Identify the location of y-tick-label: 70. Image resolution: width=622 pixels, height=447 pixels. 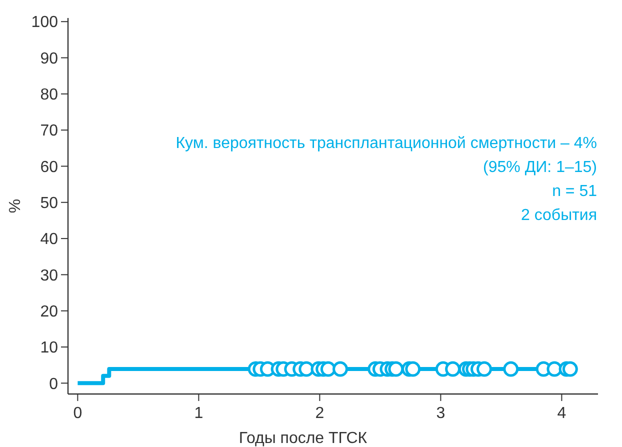
(49, 131).